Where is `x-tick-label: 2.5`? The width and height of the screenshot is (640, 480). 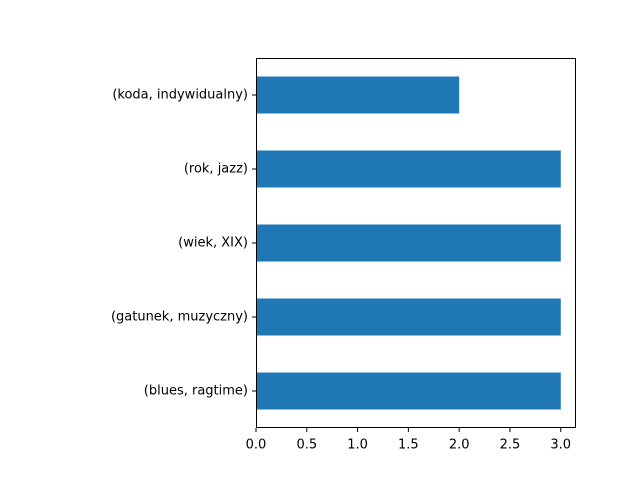 x-tick-label: 2.5 is located at coordinates (510, 445).